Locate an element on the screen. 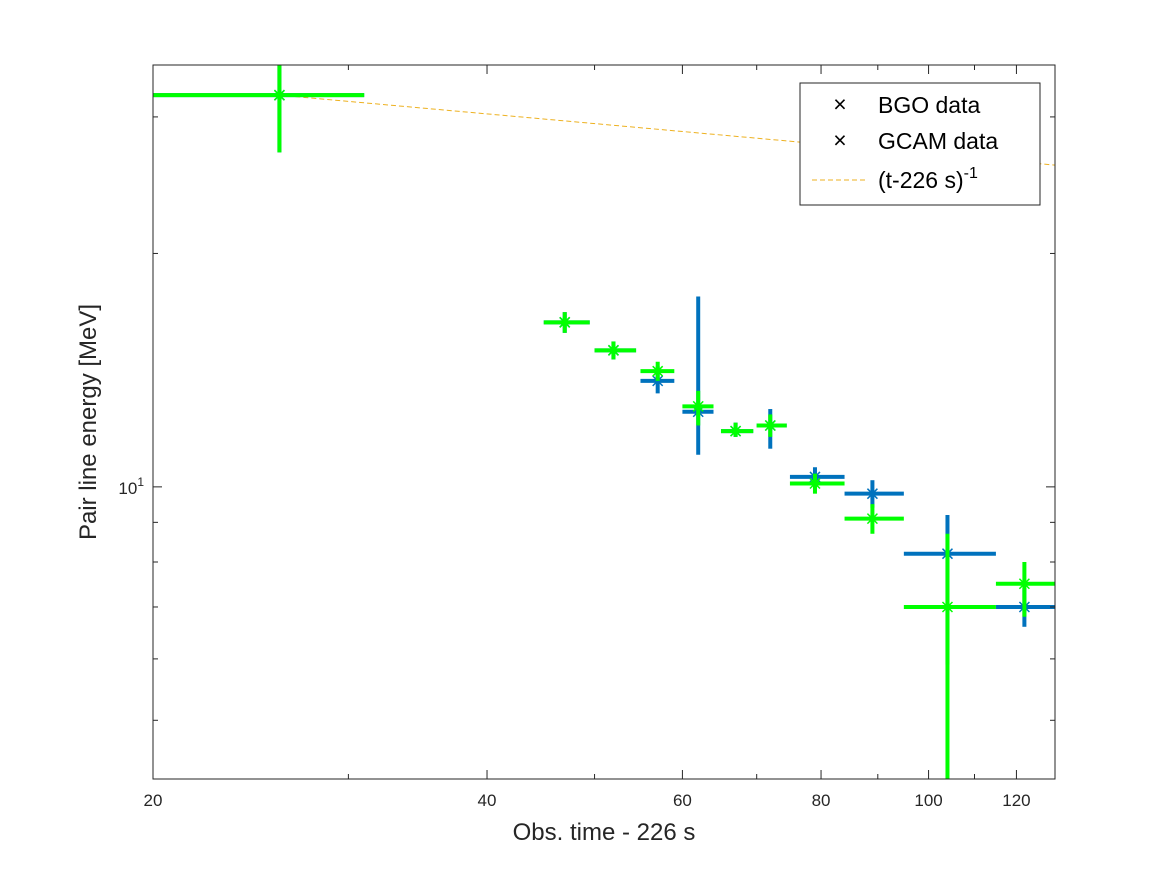 The height and width of the screenshot is (875, 1167). legend-label-bgo: BGO data is located at coordinates (929, 105).